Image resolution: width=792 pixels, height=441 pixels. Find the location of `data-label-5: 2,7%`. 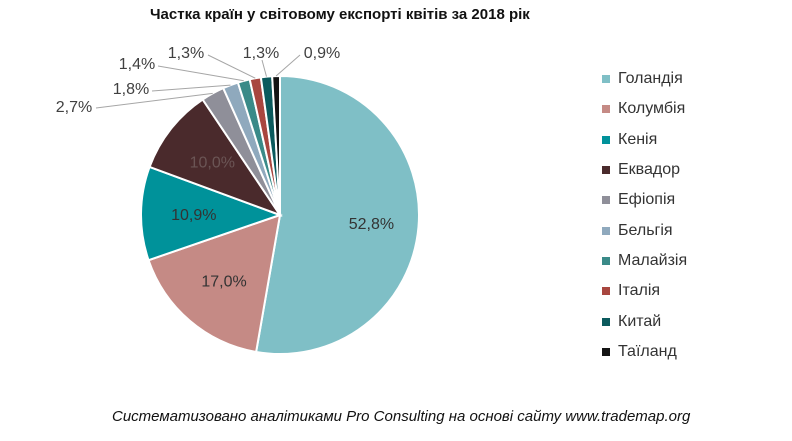

data-label-5: 2,7% is located at coordinates (74, 107).